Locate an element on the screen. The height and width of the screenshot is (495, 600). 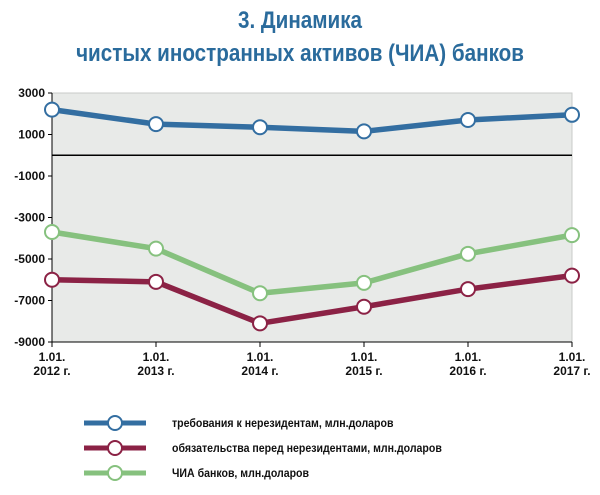
y-tick-label: 1000 is located at coordinates (31, 135).